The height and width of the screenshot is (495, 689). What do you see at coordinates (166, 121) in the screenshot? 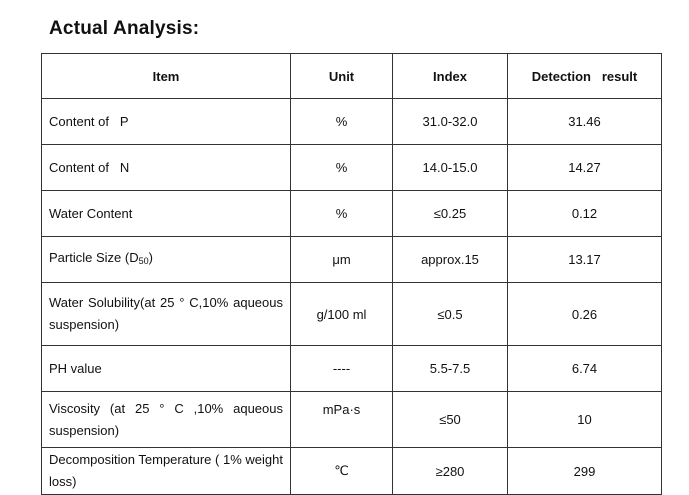
I see `row-item: Content of P` at bounding box center [166, 121].